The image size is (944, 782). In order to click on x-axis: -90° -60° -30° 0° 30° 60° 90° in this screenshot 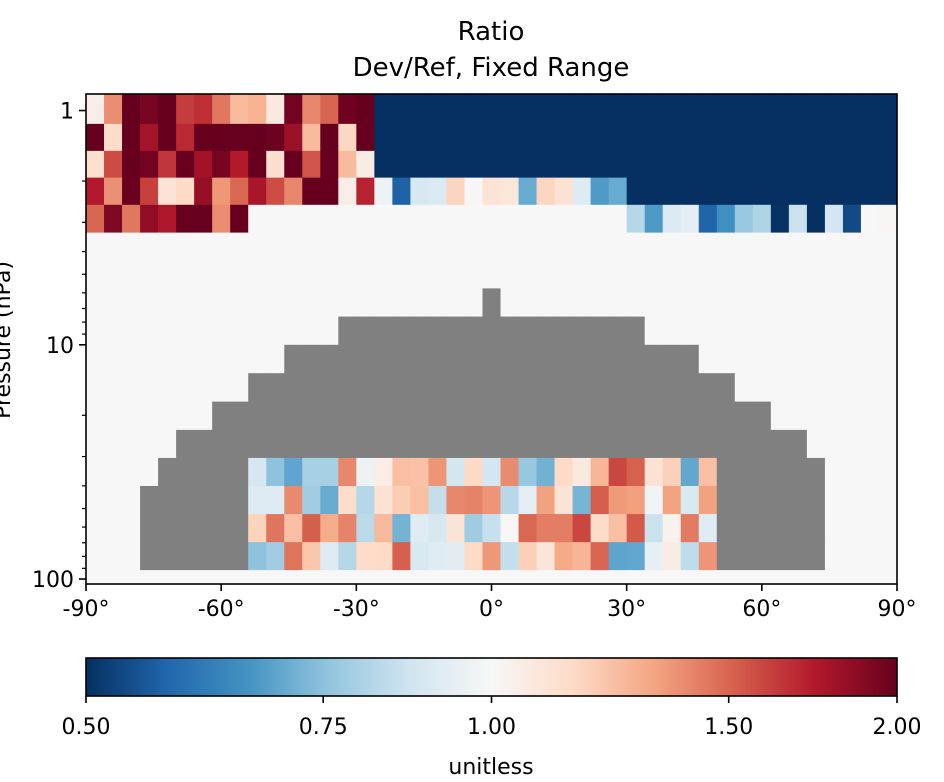, I will do `click(490, 603)`.